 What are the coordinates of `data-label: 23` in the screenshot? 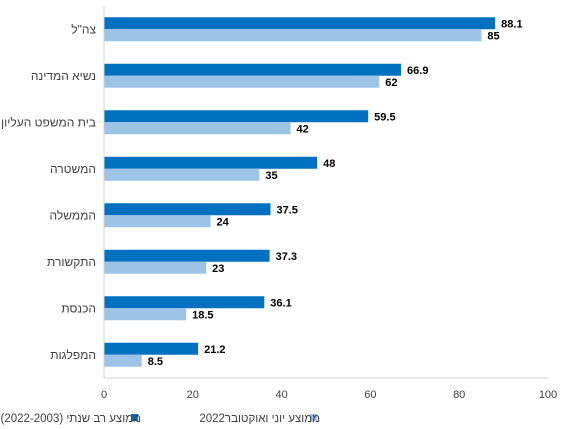 It's located at (218, 269).